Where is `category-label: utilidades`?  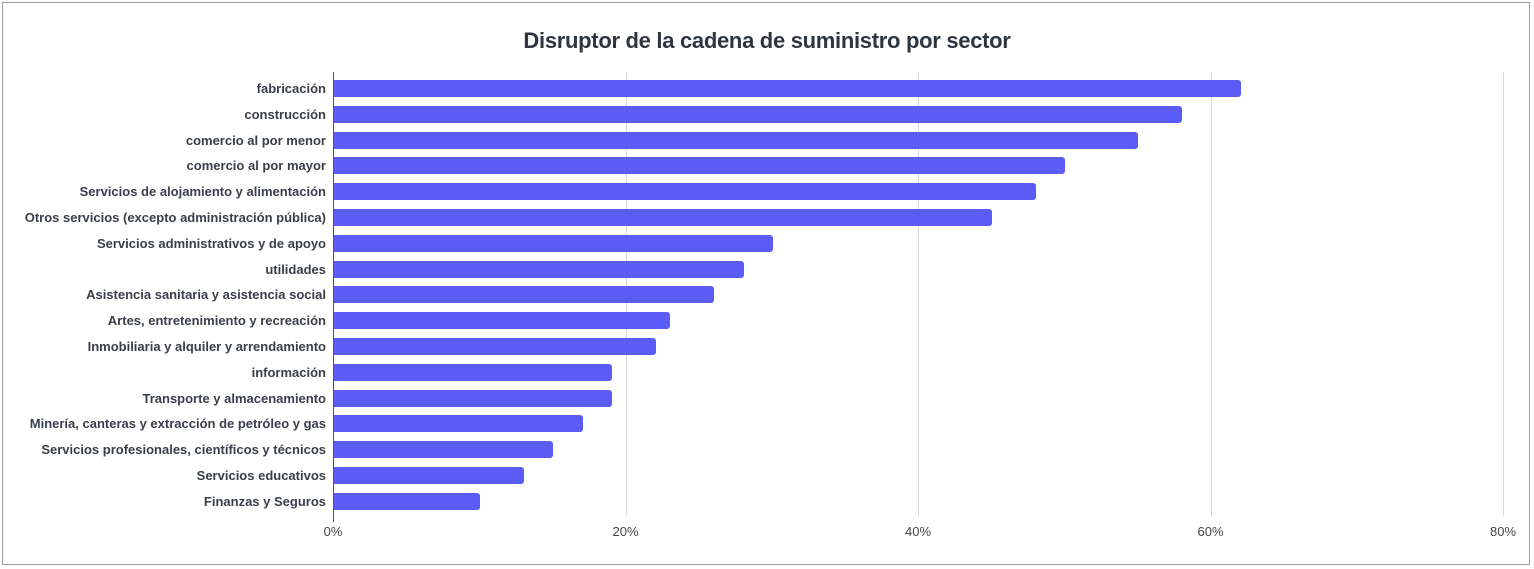
category-label: utilidades is located at coordinates (295, 269).